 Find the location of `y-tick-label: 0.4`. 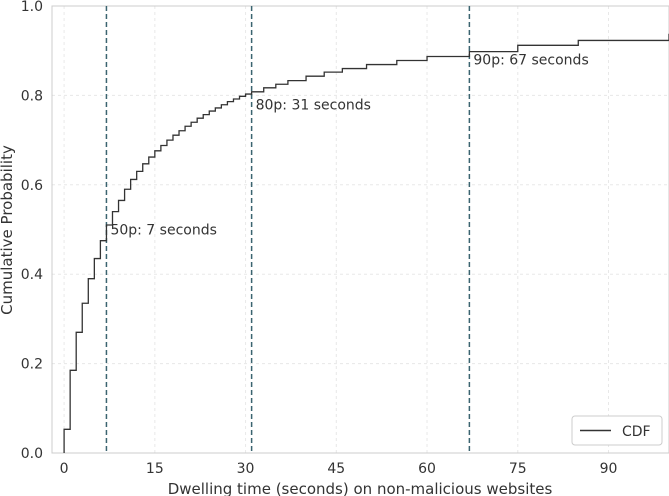

y-tick-label: 0.4 is located at coordinates (32, 275).